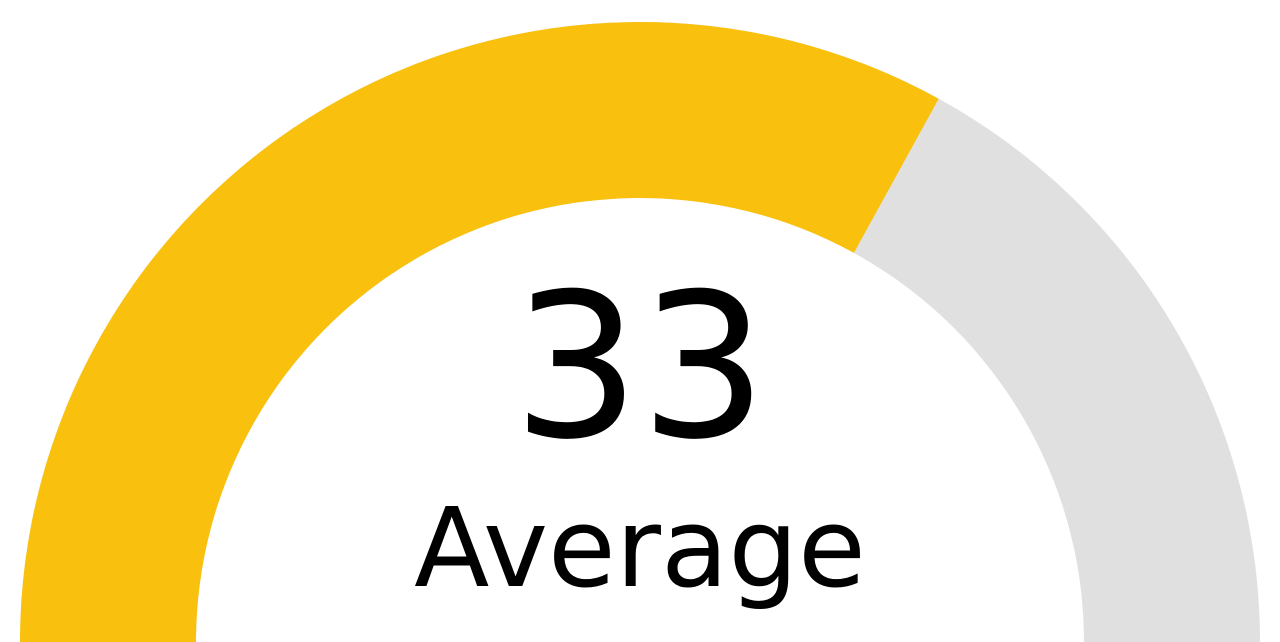 The height and width of the screenshot is (642, 1280). I want to click on gauge-value: 33, so click(640, 367).